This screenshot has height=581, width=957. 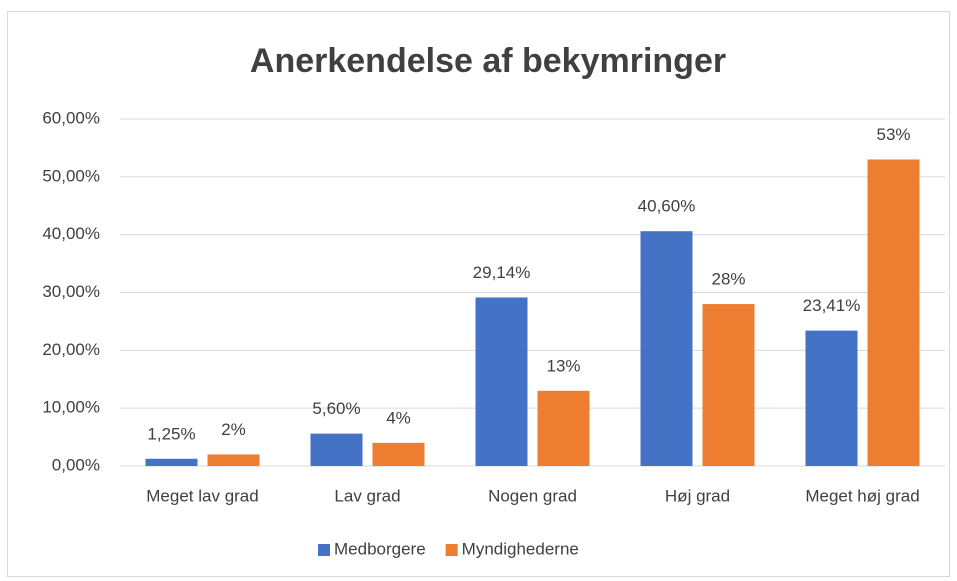 I want to click on x-tick-label: Nogen grad, so click(x=532, y=495).